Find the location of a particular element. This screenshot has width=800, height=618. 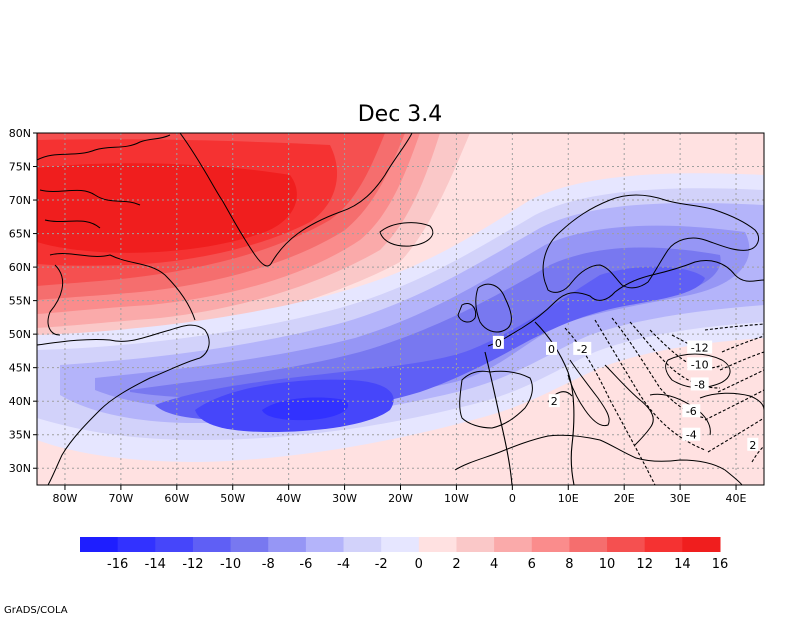

colorbar-label: 8 is located at coordinates (569, 564).